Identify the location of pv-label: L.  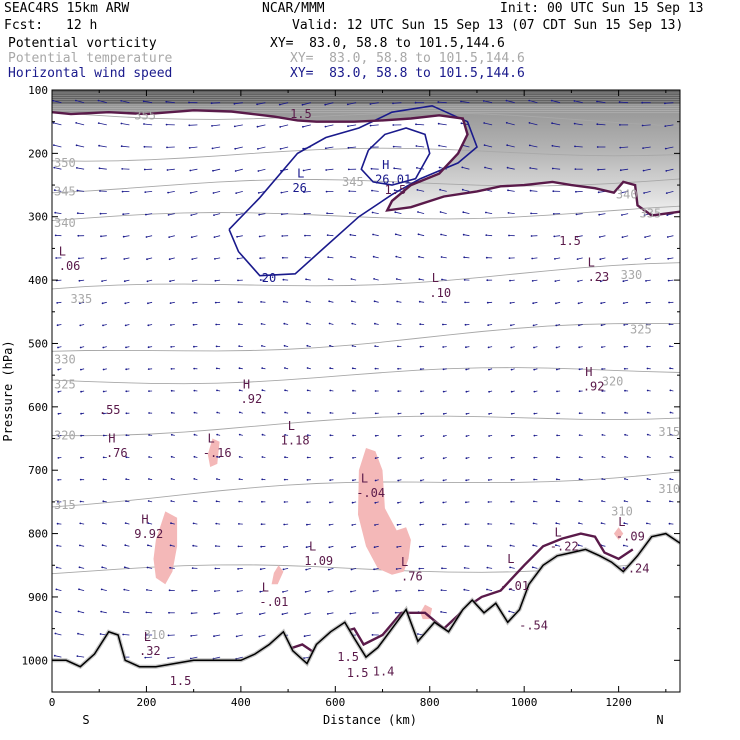
(621, 522).